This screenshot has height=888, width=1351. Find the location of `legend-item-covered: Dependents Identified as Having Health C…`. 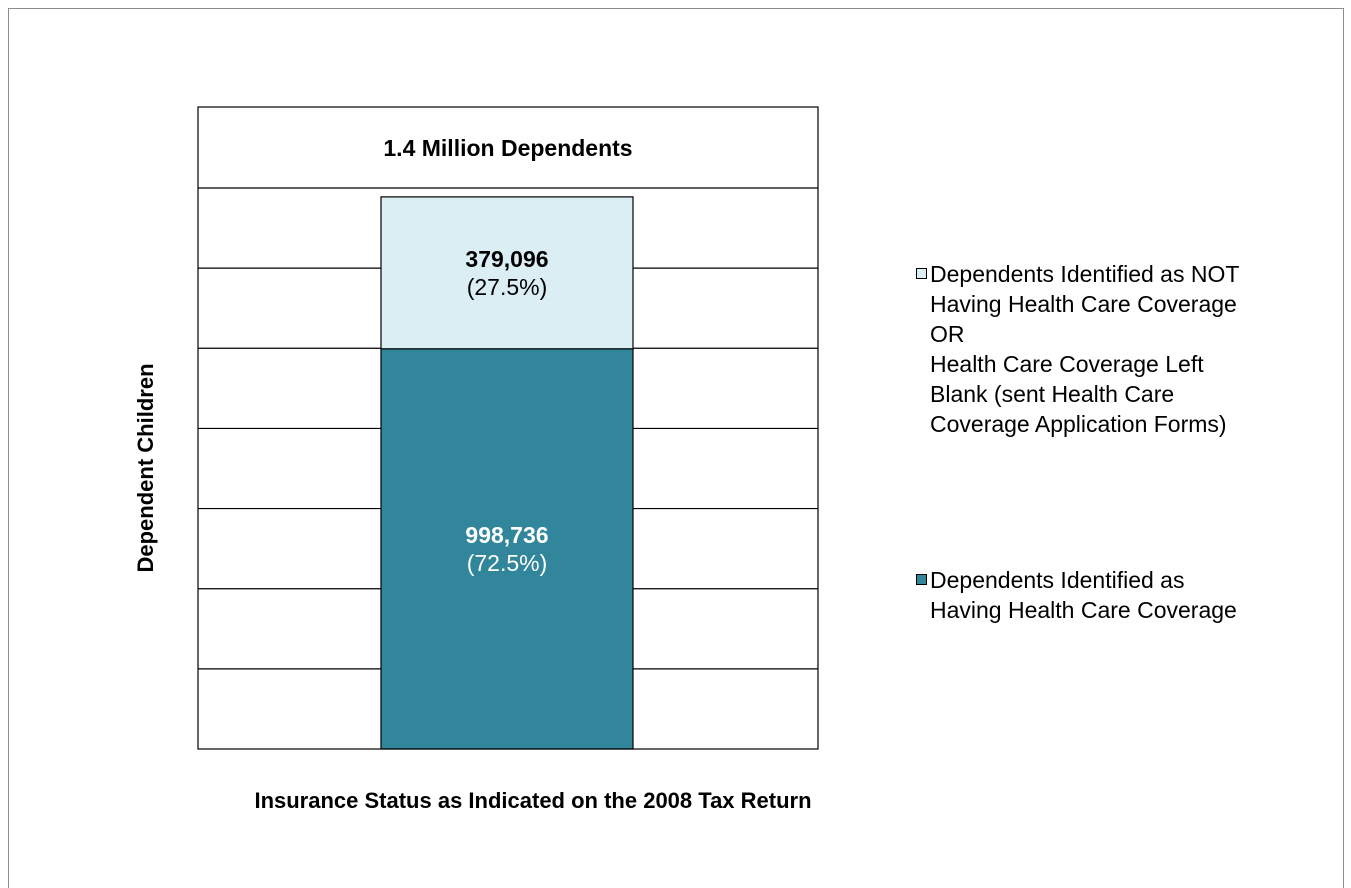

legend-item-covered: Dependents Identified as Having Health C… is located at coordinates (1076, 595).